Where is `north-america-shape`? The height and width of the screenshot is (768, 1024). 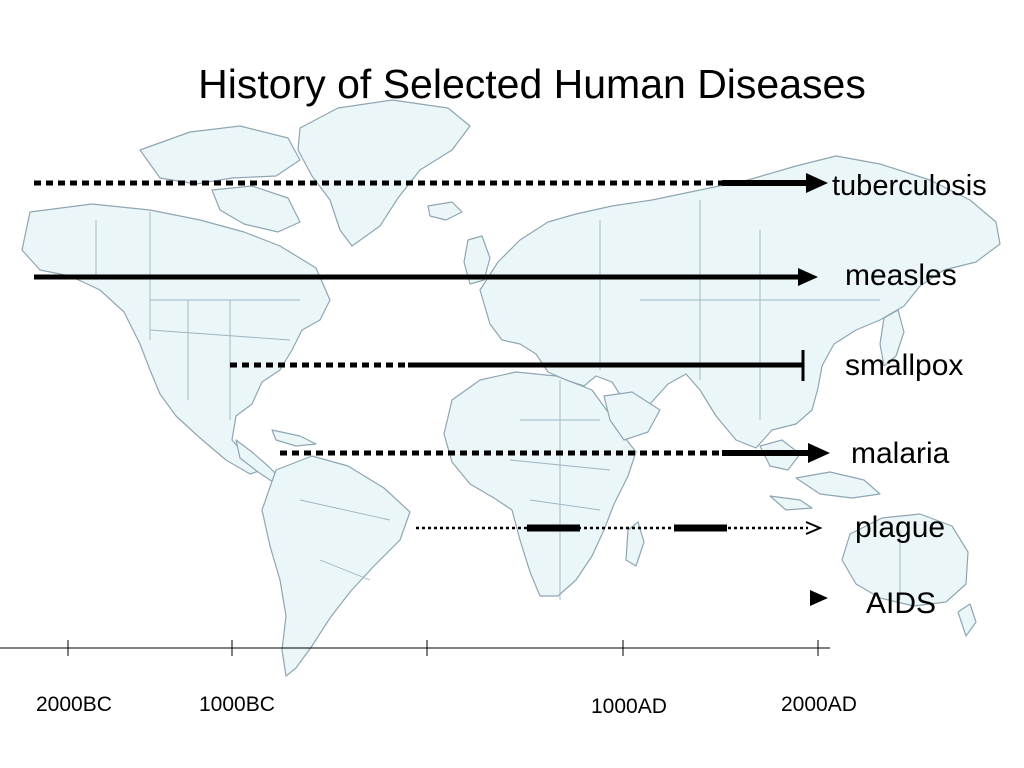 north-america-shape is located at coordinates (176, 339).